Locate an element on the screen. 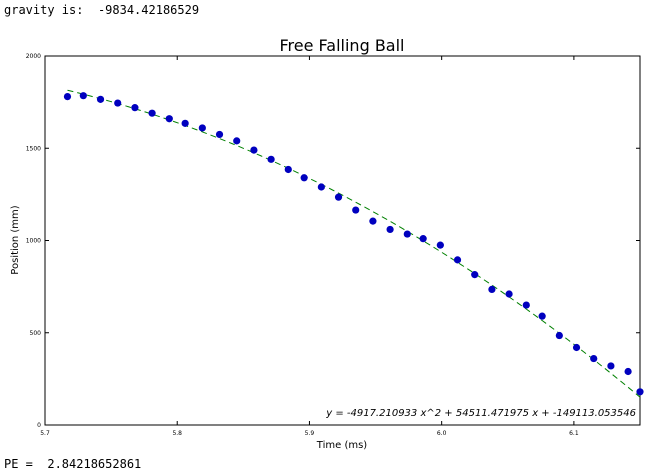 Image resolution: width=658 pixels, height=473 pixels. gravity-label: gravity is: is located at coordinates (44, 10).